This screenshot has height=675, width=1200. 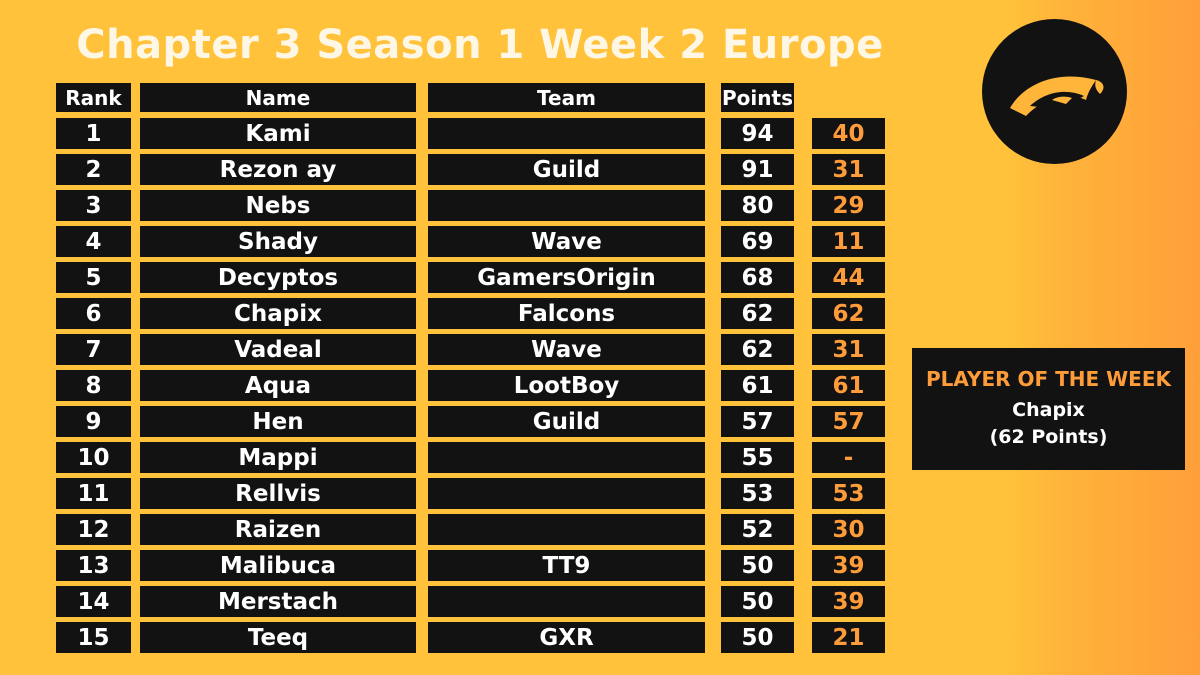 What do you see at coordinates (1048, 437) in the screenshot?
I see `potw-points: (62 Points)` at bounding box center [1048, 437].